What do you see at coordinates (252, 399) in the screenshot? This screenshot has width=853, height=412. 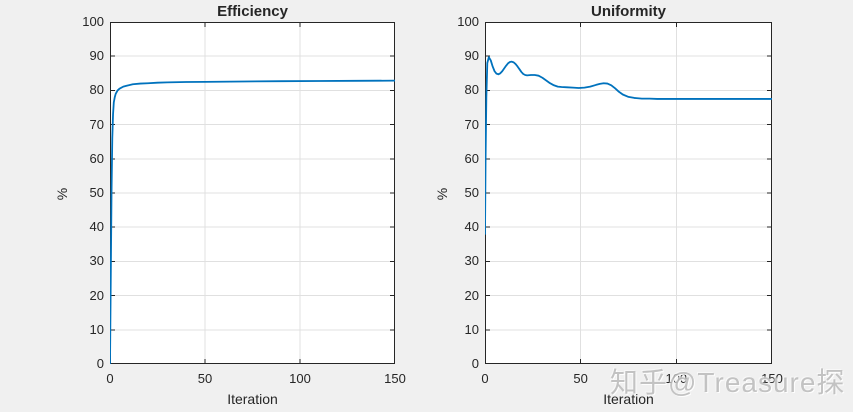 I see `efficiency-x-axis-label: Iteration` at bounding box center [252, 399].